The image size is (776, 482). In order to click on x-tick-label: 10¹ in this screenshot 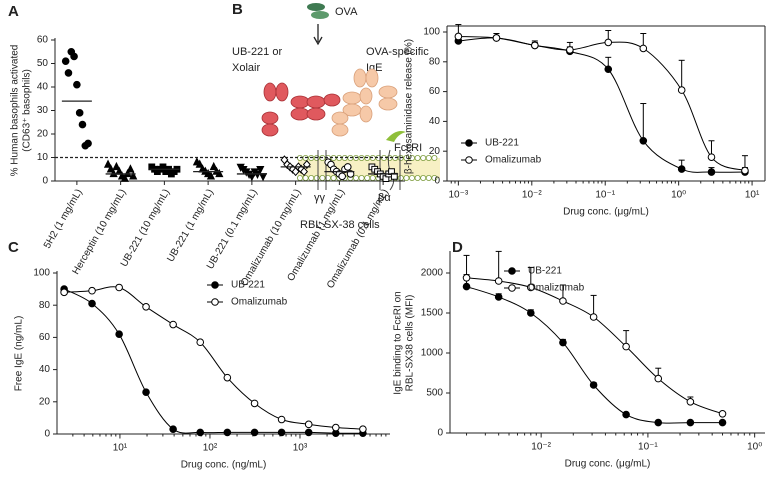, I will do `click(752, 195)`.